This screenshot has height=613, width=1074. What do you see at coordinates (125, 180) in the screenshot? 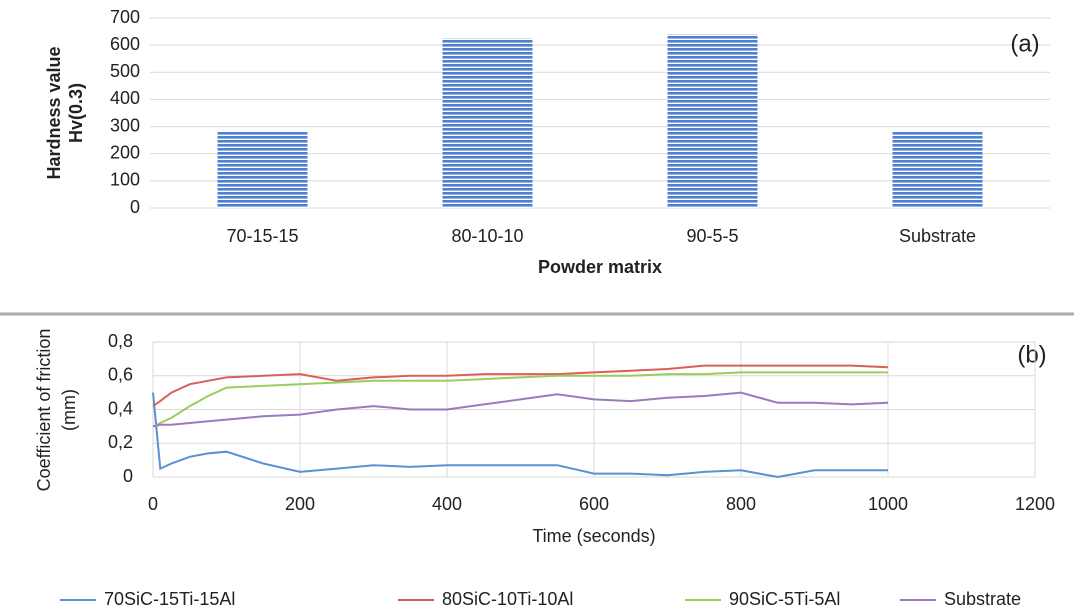
I see `y-tick-label: 100` at bounding box center [125, 180].